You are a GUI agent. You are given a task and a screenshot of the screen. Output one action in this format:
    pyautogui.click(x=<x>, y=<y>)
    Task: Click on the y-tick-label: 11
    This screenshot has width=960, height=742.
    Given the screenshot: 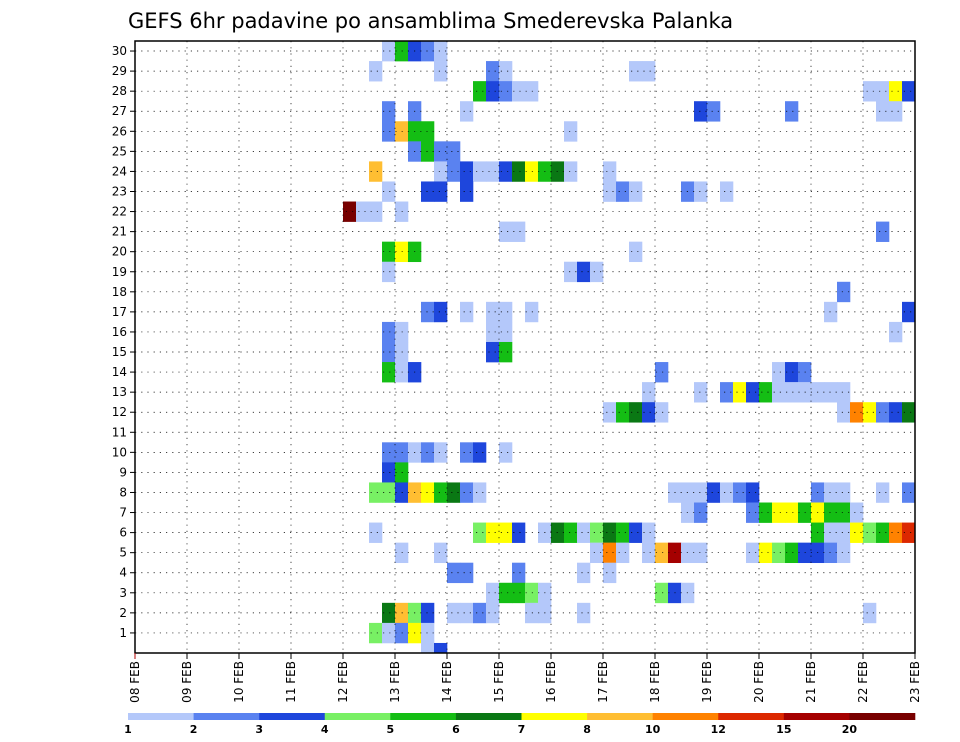 What is the action you would take?
    pyautogui.click(x=119, y=432)
    